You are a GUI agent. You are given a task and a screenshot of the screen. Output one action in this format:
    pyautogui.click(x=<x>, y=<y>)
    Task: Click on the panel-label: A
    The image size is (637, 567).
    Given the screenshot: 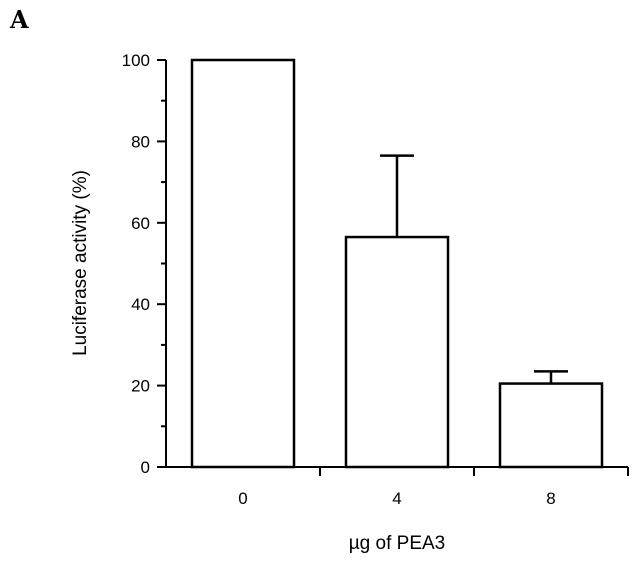 What is the action you would take?
    pyautogui.click(x=19, y=19)
    